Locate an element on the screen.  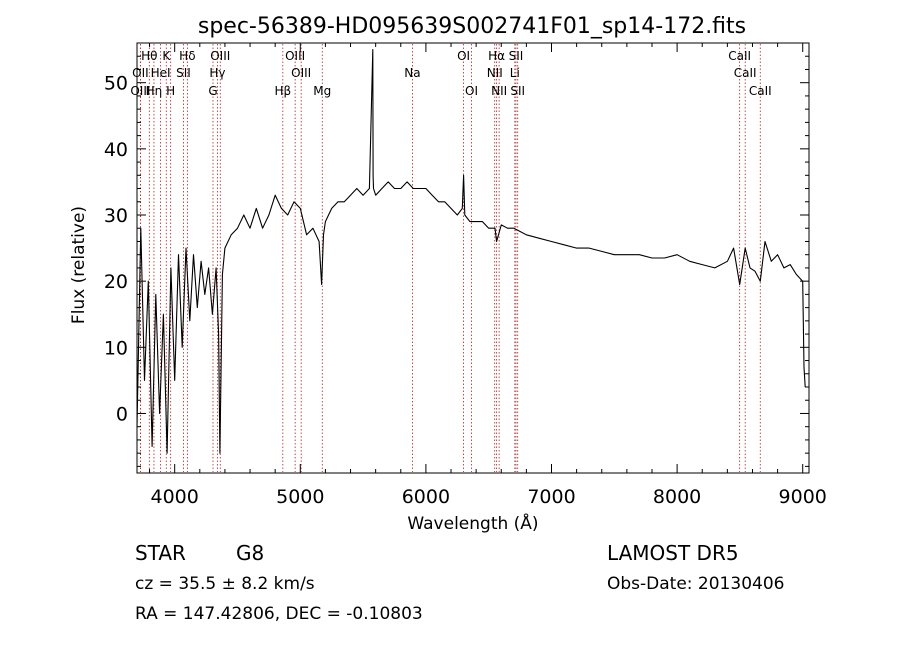
line-label-12: OIII is located at coordinates (295, 56).